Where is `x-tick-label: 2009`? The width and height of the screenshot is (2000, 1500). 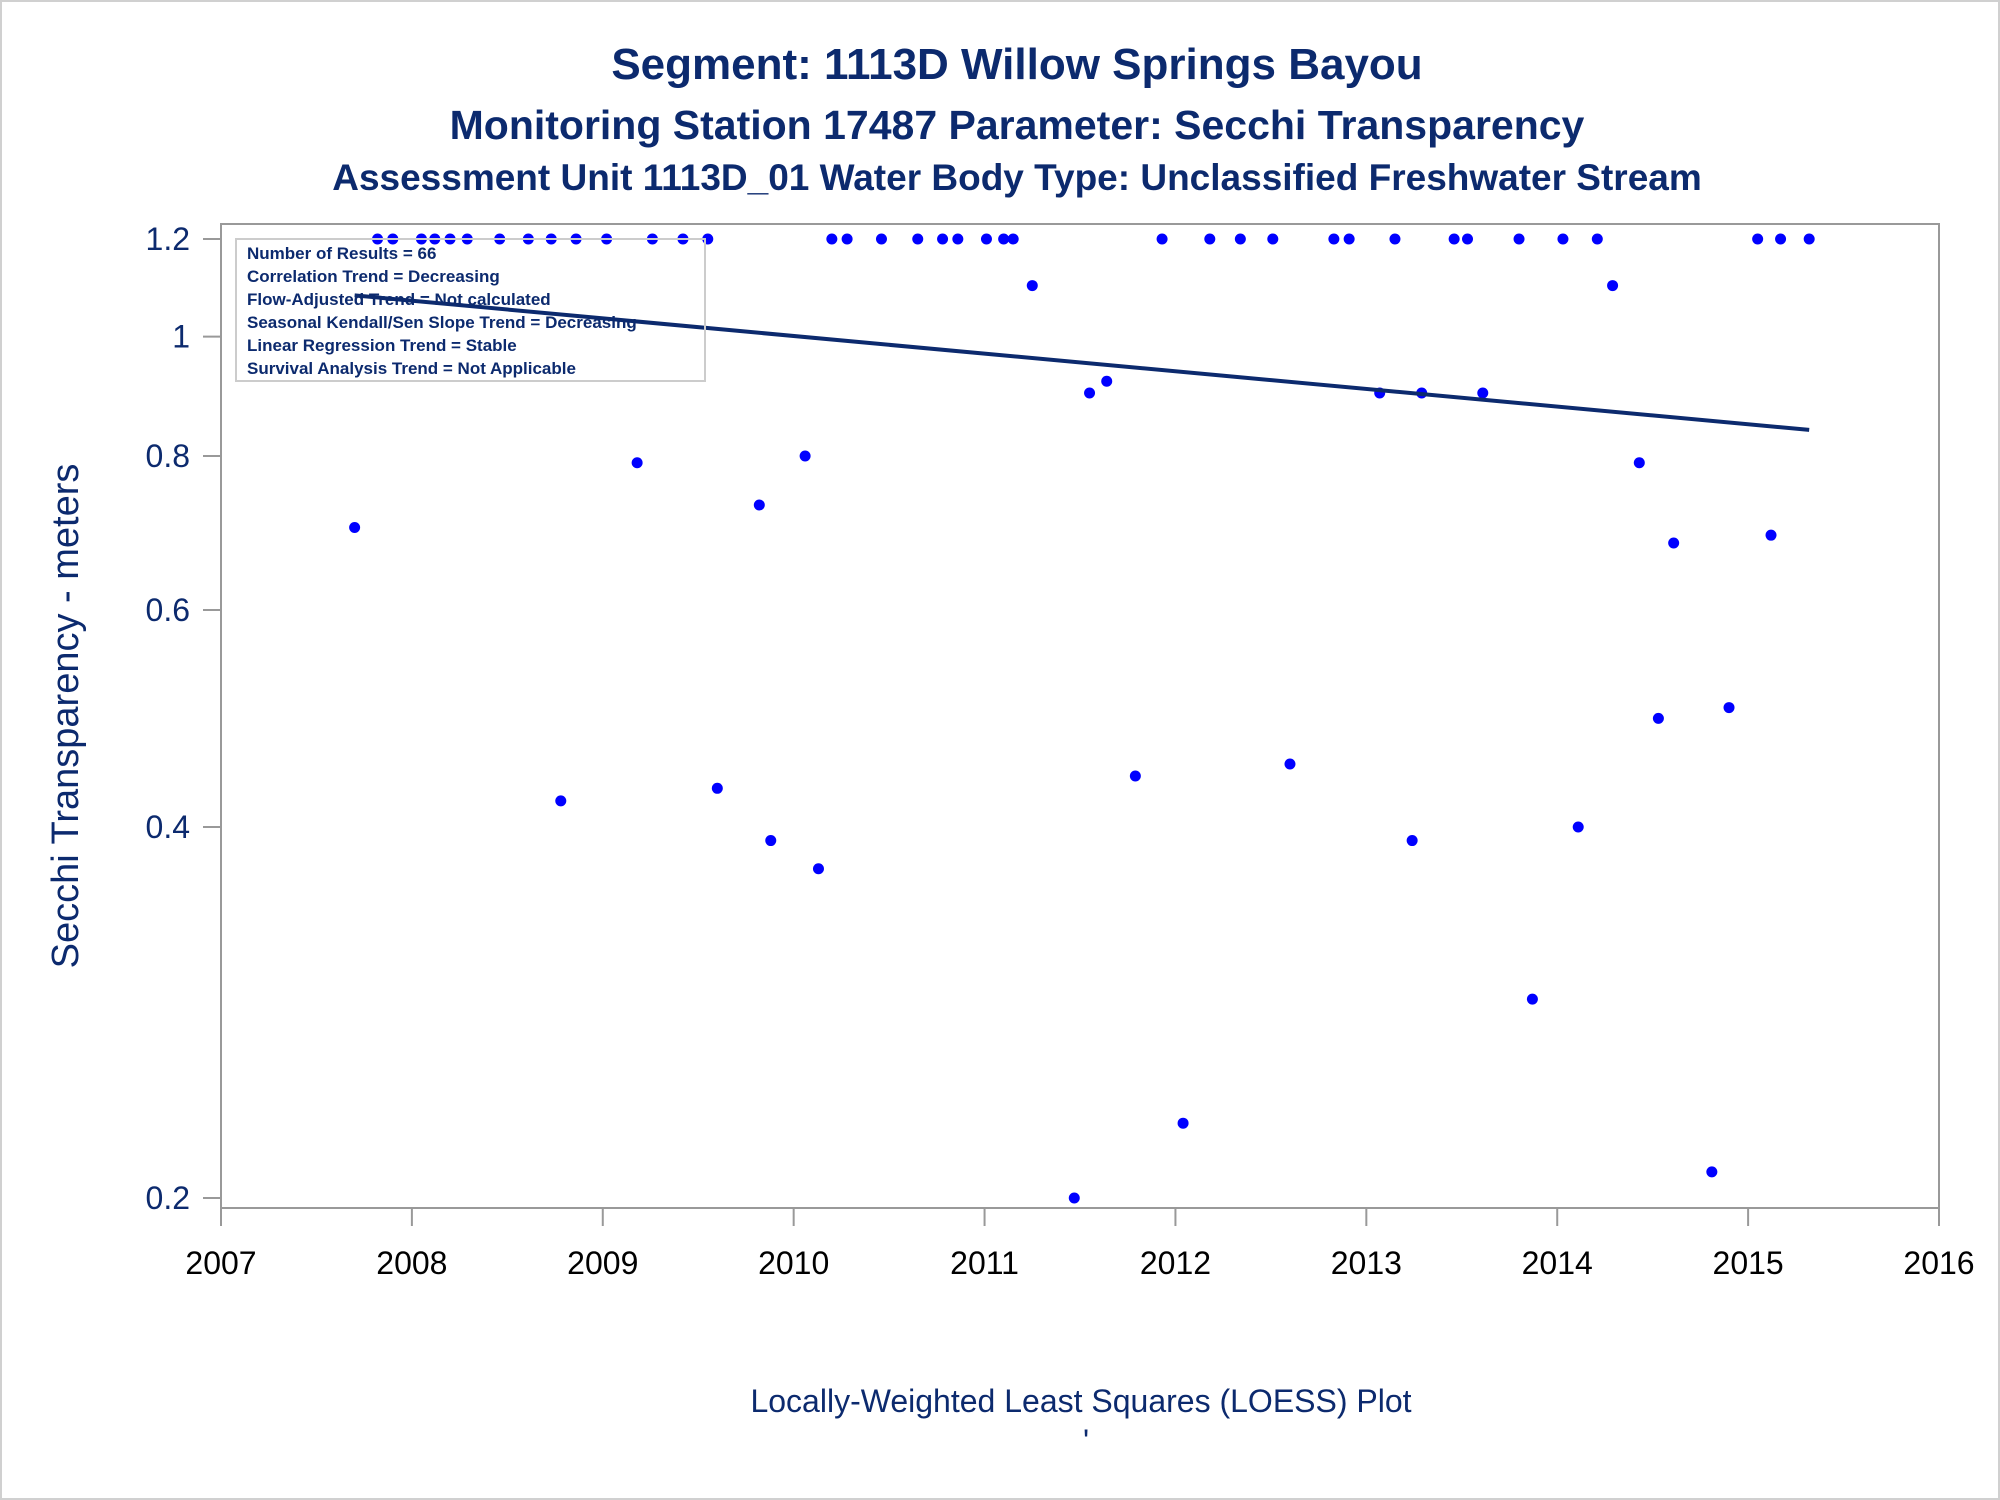
x-tick-label: 2009 is located at coordinates (602, 1263).